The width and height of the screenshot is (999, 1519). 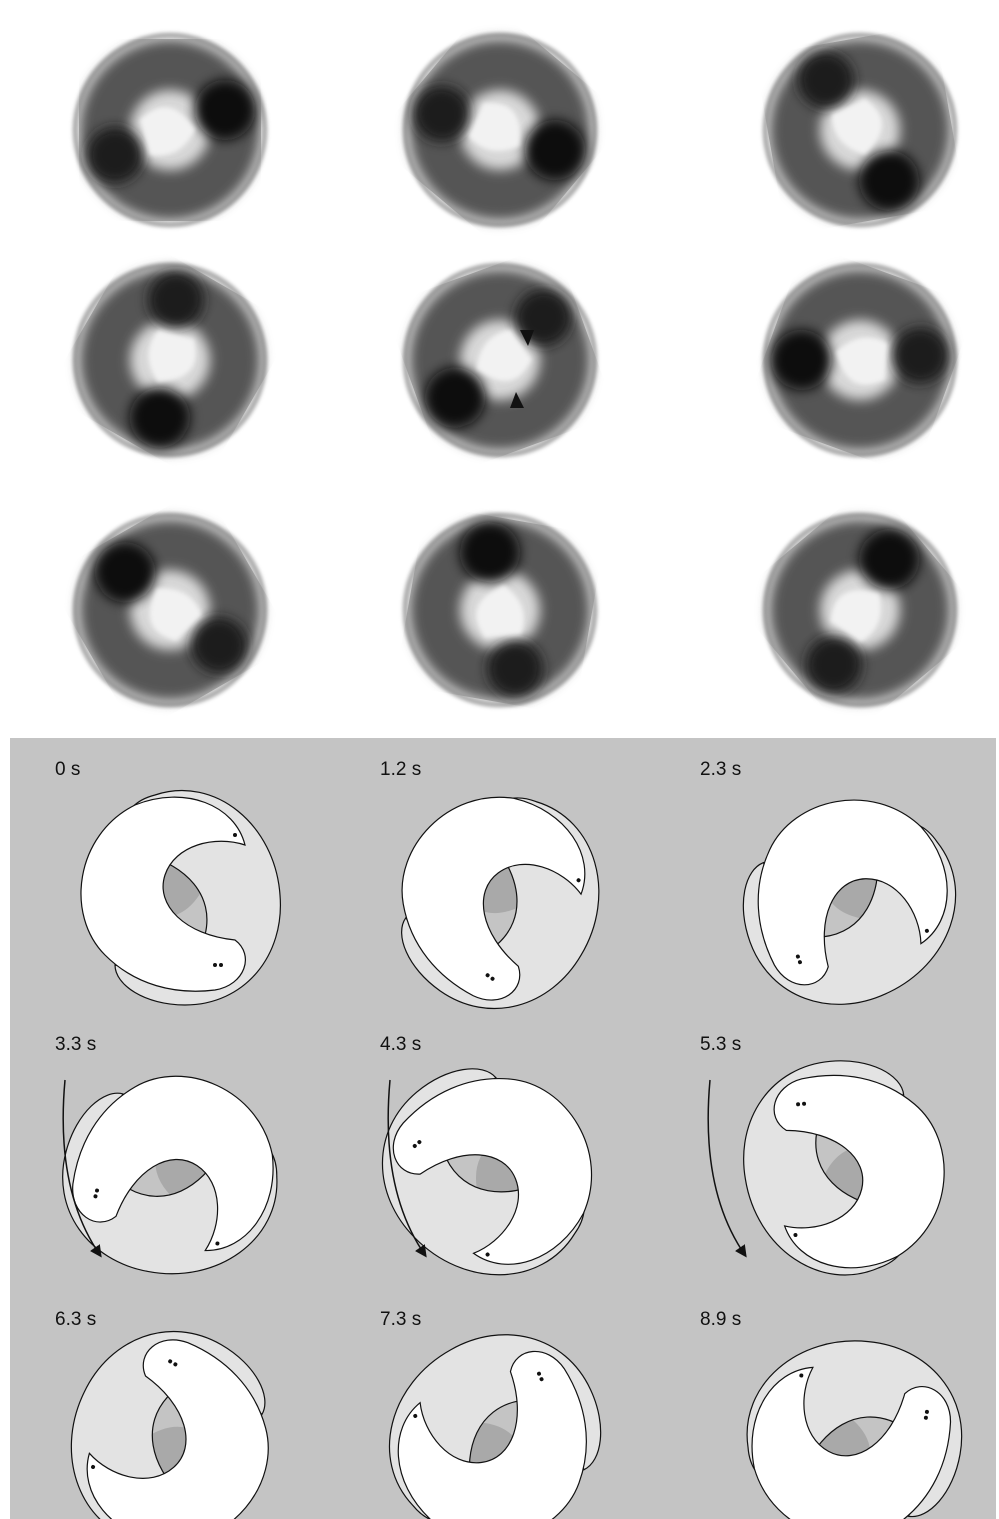 I want to click on time-label: 5.3 s, so click(x=720, y=1044).